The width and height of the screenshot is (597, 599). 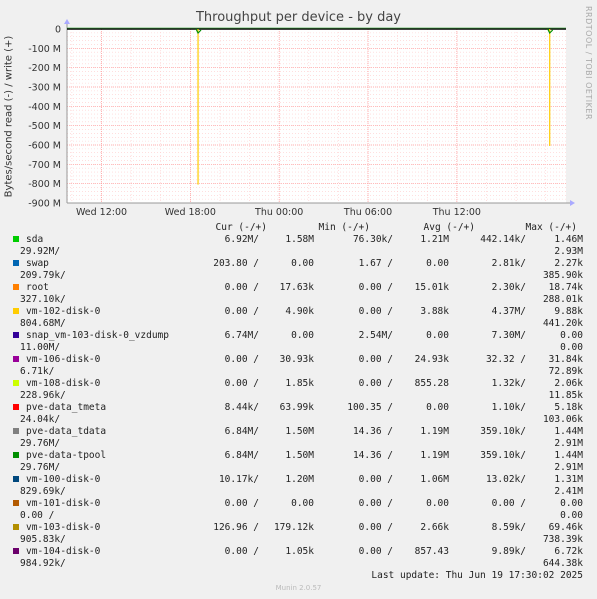 I want to click on legend-value-cur-w: 4.90k, so click(x=299, y=311).